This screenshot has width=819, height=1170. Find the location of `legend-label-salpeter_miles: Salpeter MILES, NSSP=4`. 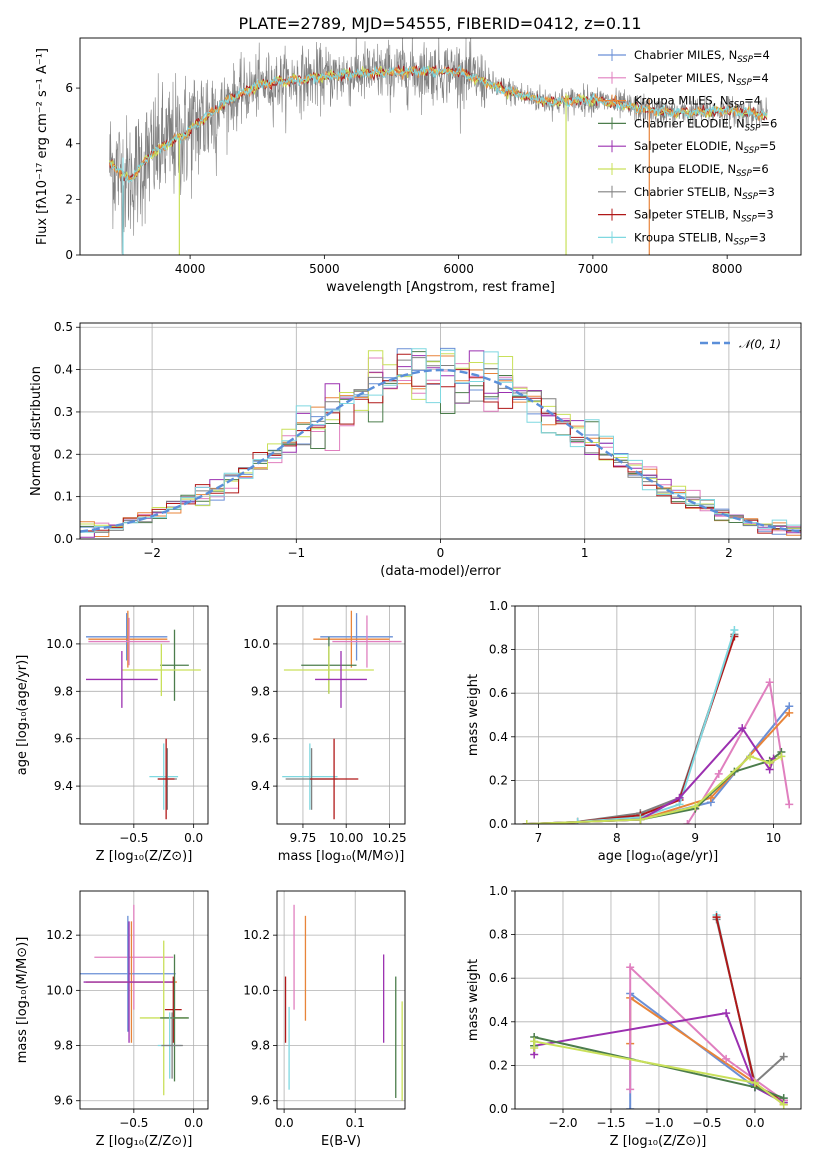

legend-label-salpeter_miles: Salpeter MILES, NSSP=4 is located at coordinates (701, 79).